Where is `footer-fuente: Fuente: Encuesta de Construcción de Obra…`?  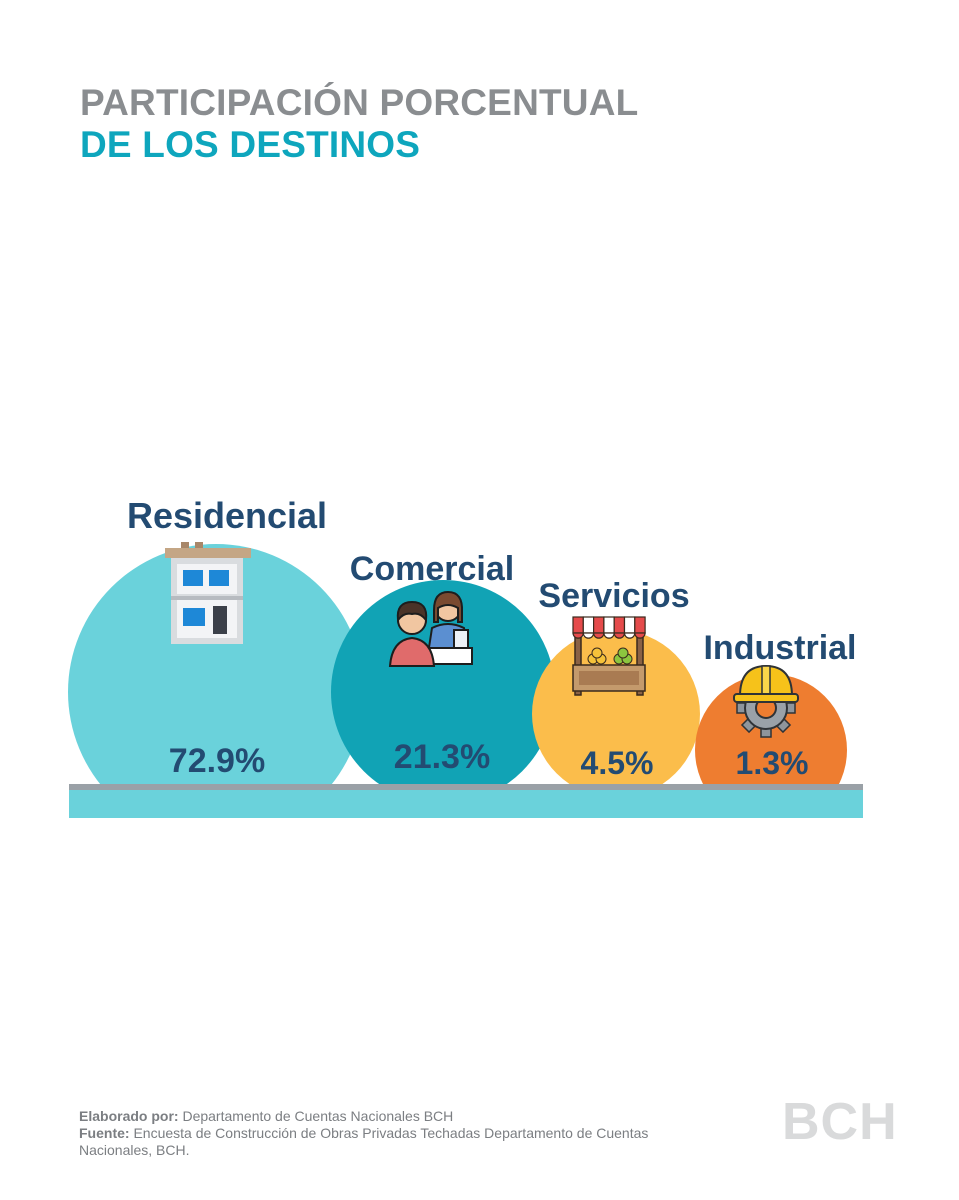 footer-fuente: Fuente: Encuesta de Construcción de Obra… is located at coordinates (399, 1142).